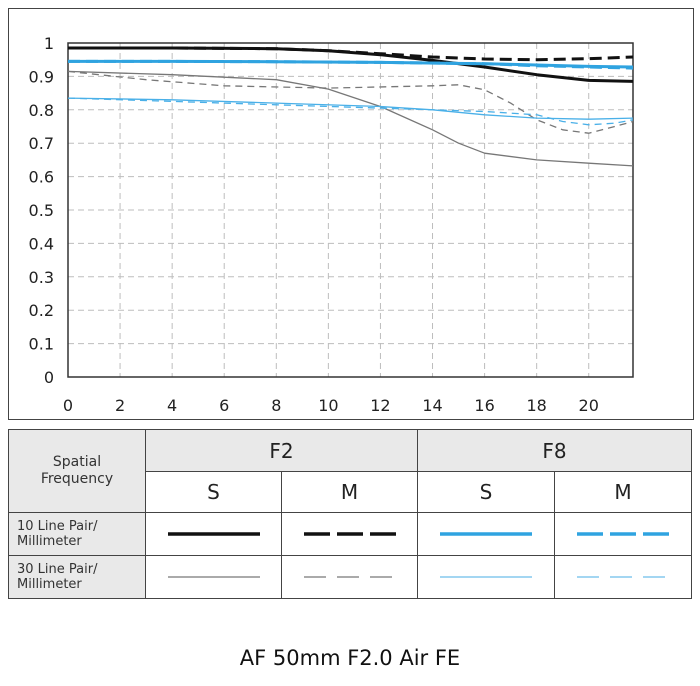  Describe the element at coordinates (41, 344) in the screenshot. I see `y-tick-label: 0.1` at that location.